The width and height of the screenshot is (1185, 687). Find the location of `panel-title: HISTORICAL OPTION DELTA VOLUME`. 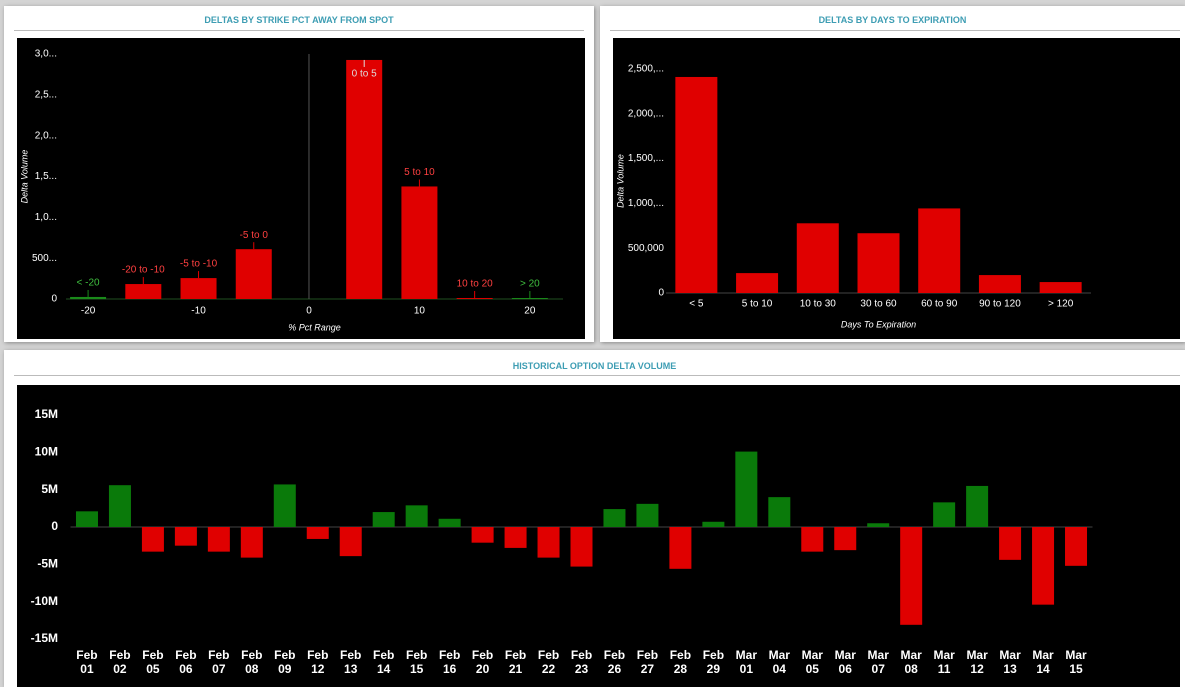

panel-title: HISTORICAL OPTION DELTA VOLUME is located at coordinates (594, 366).